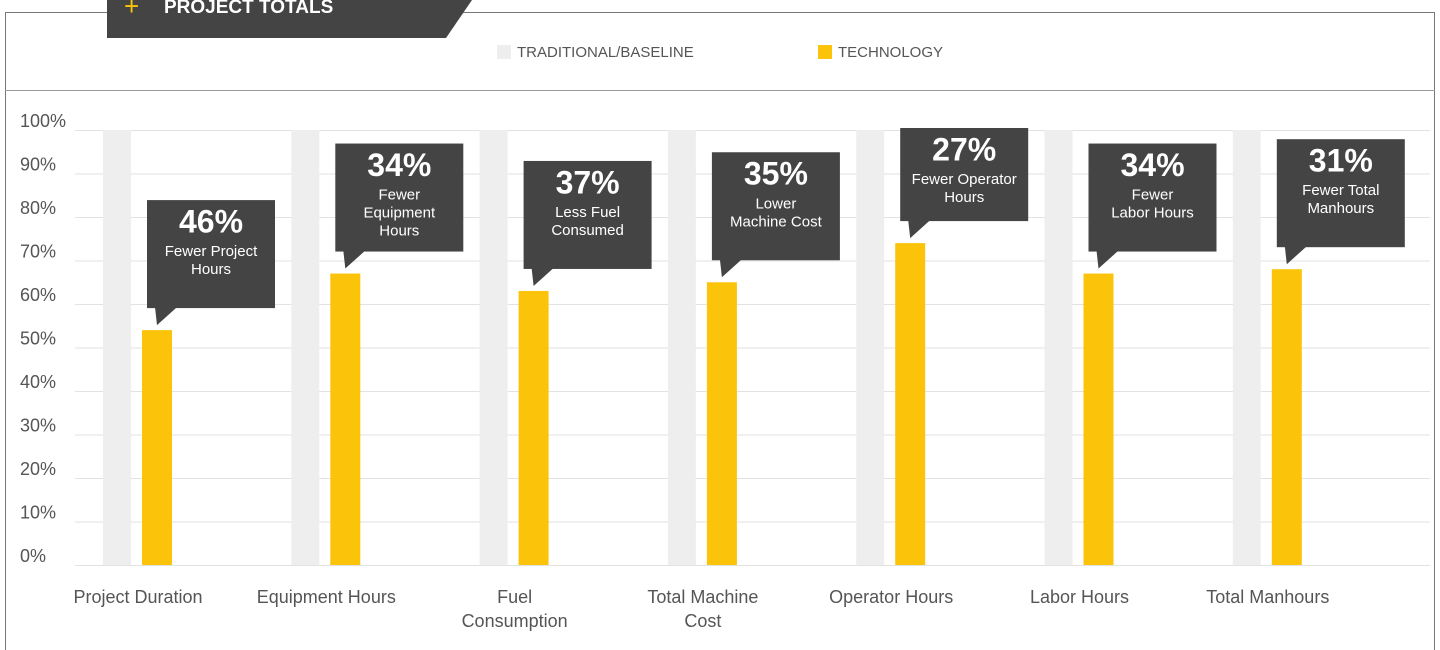 This screenshot has width=1440, height=650. Describe the element at coordinates (248, 9) in the screenshot. I see `chart-title: PROJECT TOTALS` at that location.